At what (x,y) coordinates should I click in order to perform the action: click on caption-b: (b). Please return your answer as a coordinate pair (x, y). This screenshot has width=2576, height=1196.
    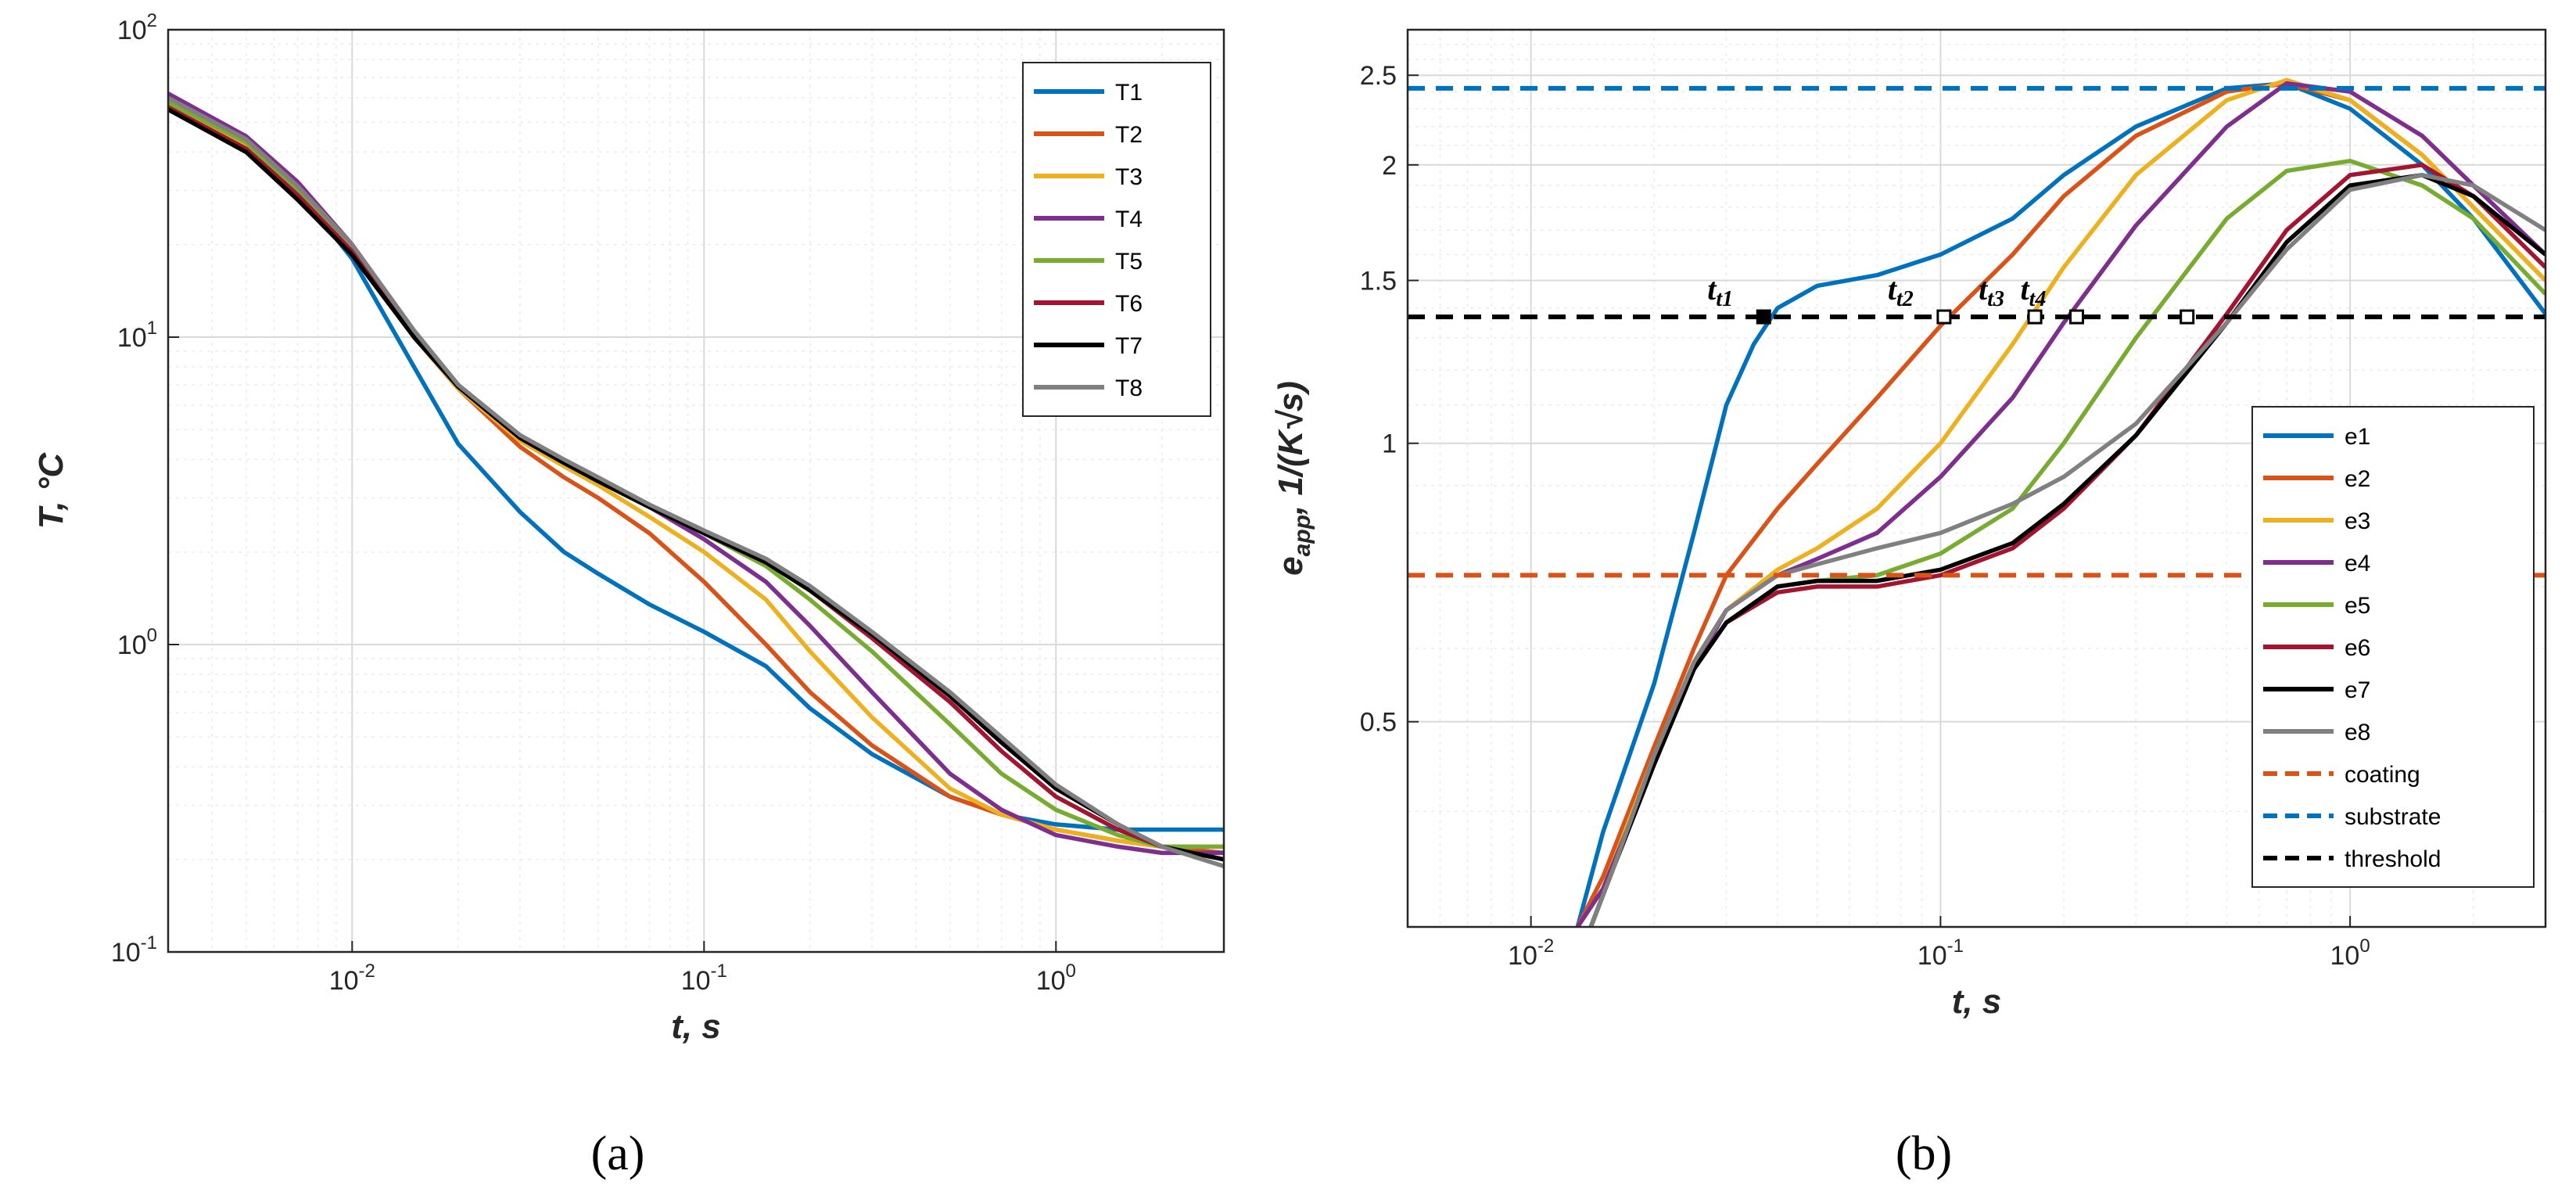
    Looking at the image, I should click on (1924, 1154).